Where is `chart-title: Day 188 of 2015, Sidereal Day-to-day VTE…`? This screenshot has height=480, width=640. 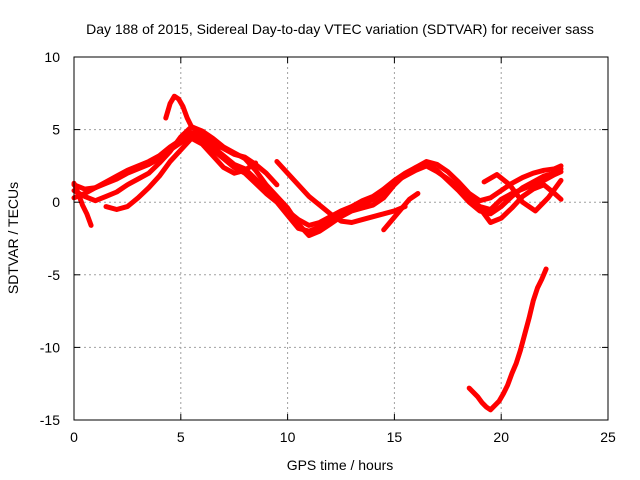 chart-title: Day 188 of 2015, Sidereal Day-to-day VTE… is located at coordinates (340, 29).